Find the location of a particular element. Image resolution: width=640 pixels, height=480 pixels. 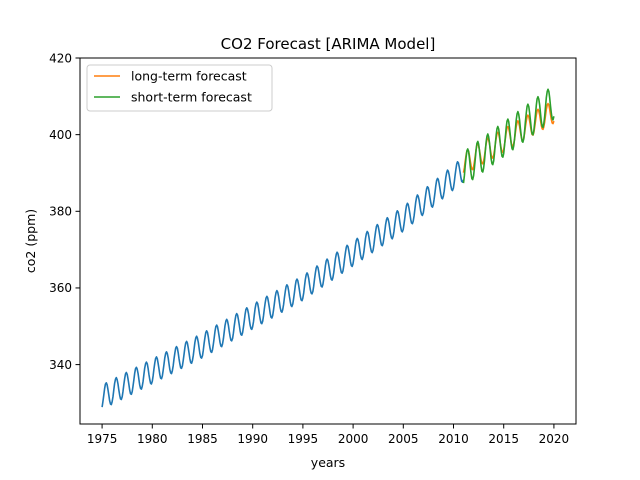

y-tick-label: 340 is located at coordinates (60, 365).